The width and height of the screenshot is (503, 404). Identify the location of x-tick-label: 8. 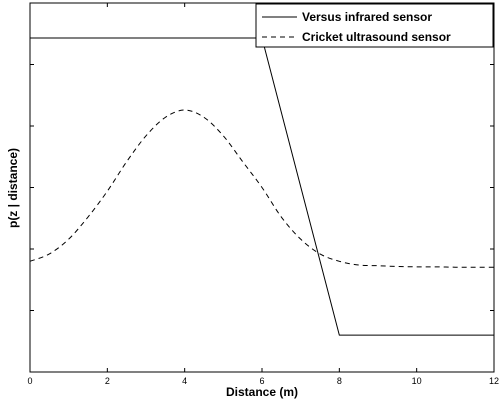
(339, 381).